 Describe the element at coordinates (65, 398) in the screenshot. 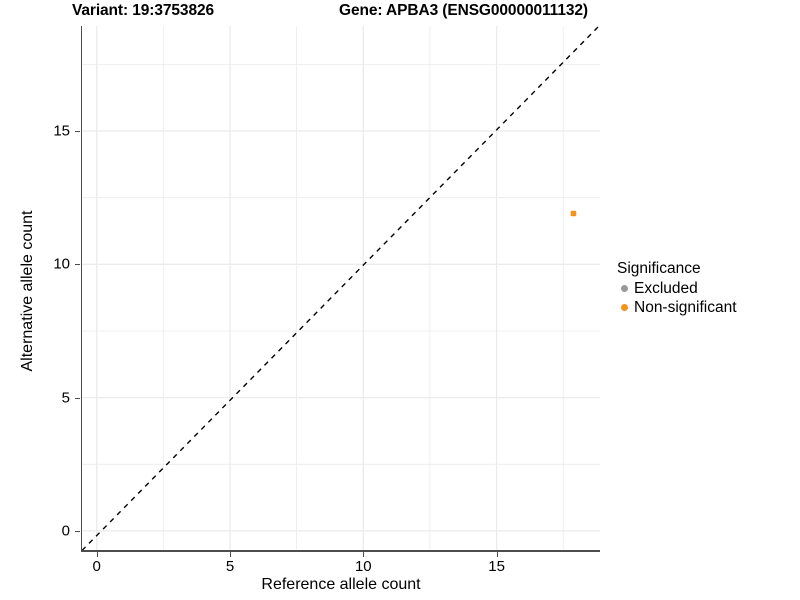

I see `y-tick-label-5: 5` at that location.